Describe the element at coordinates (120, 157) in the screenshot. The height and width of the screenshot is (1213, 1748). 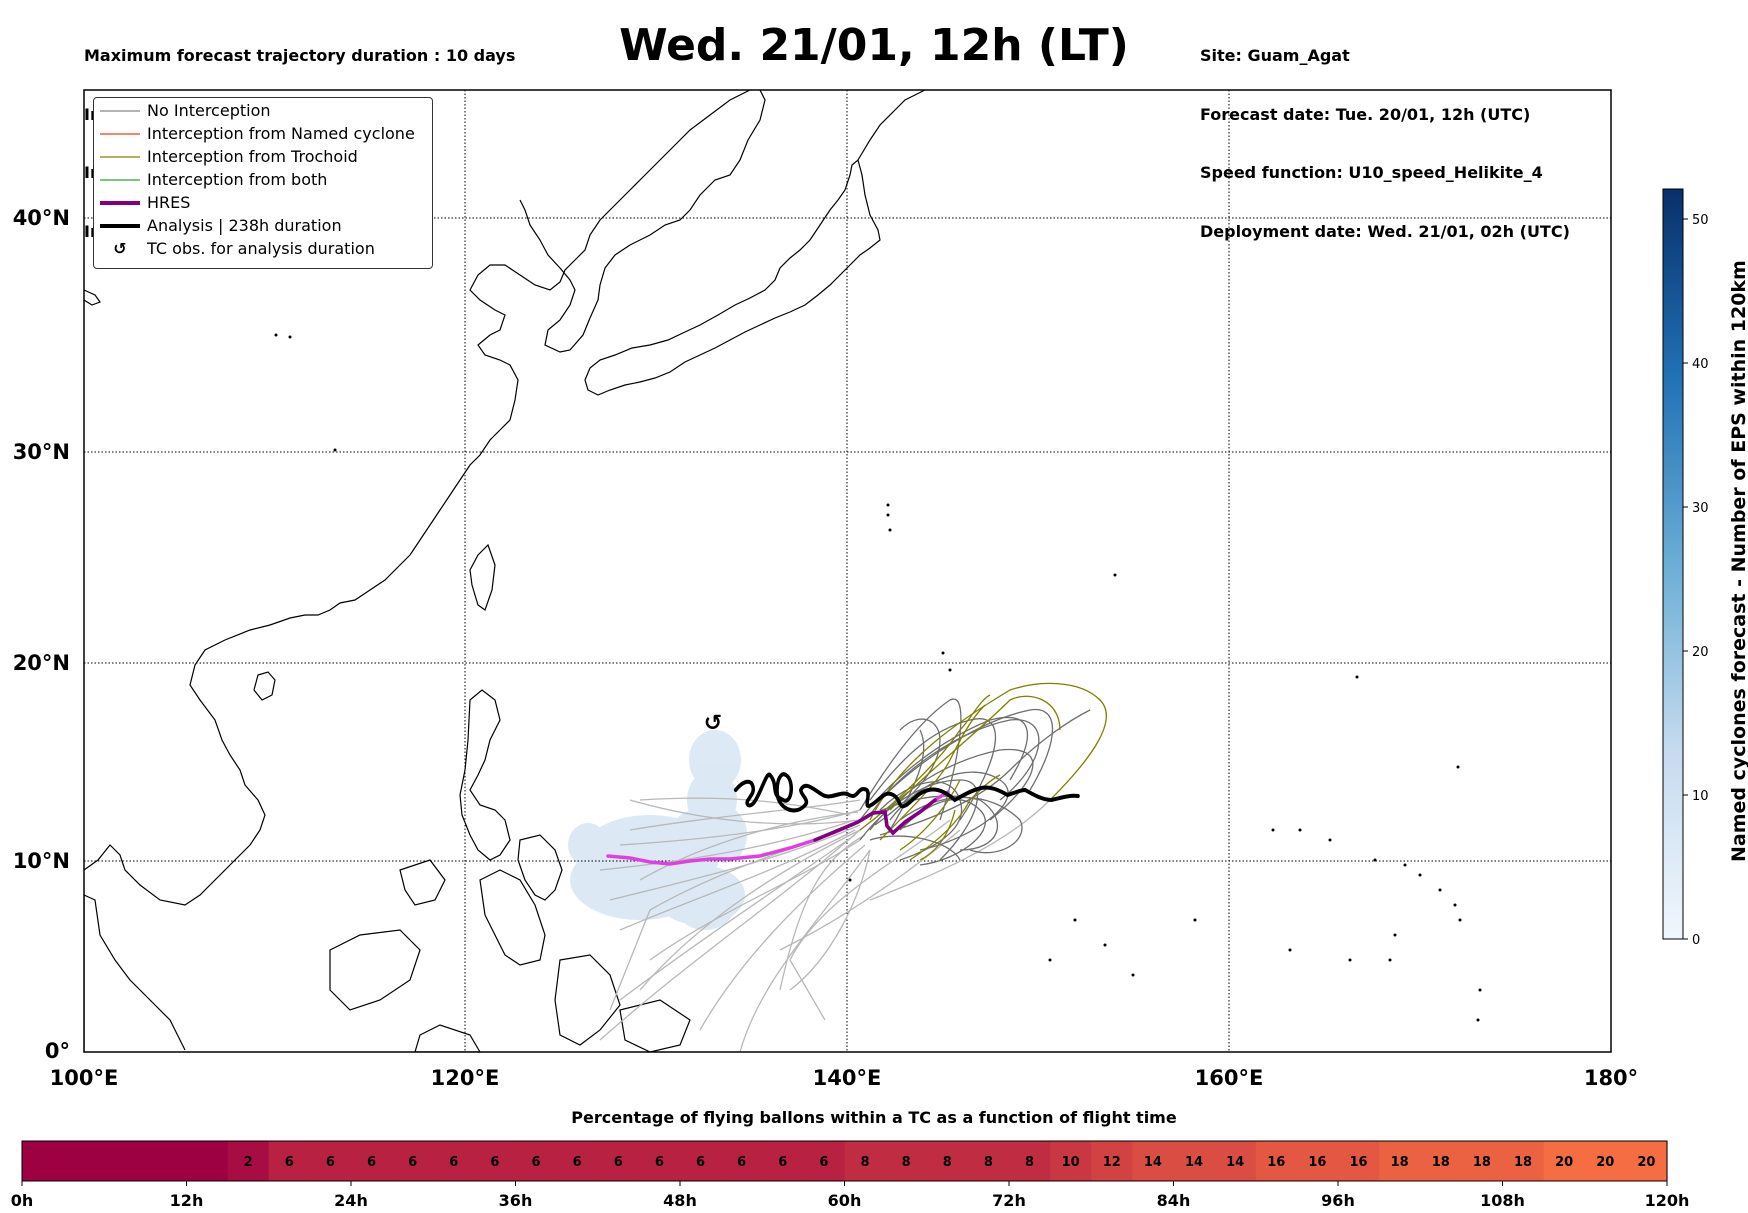
I see `legend-line-olive` at that location.